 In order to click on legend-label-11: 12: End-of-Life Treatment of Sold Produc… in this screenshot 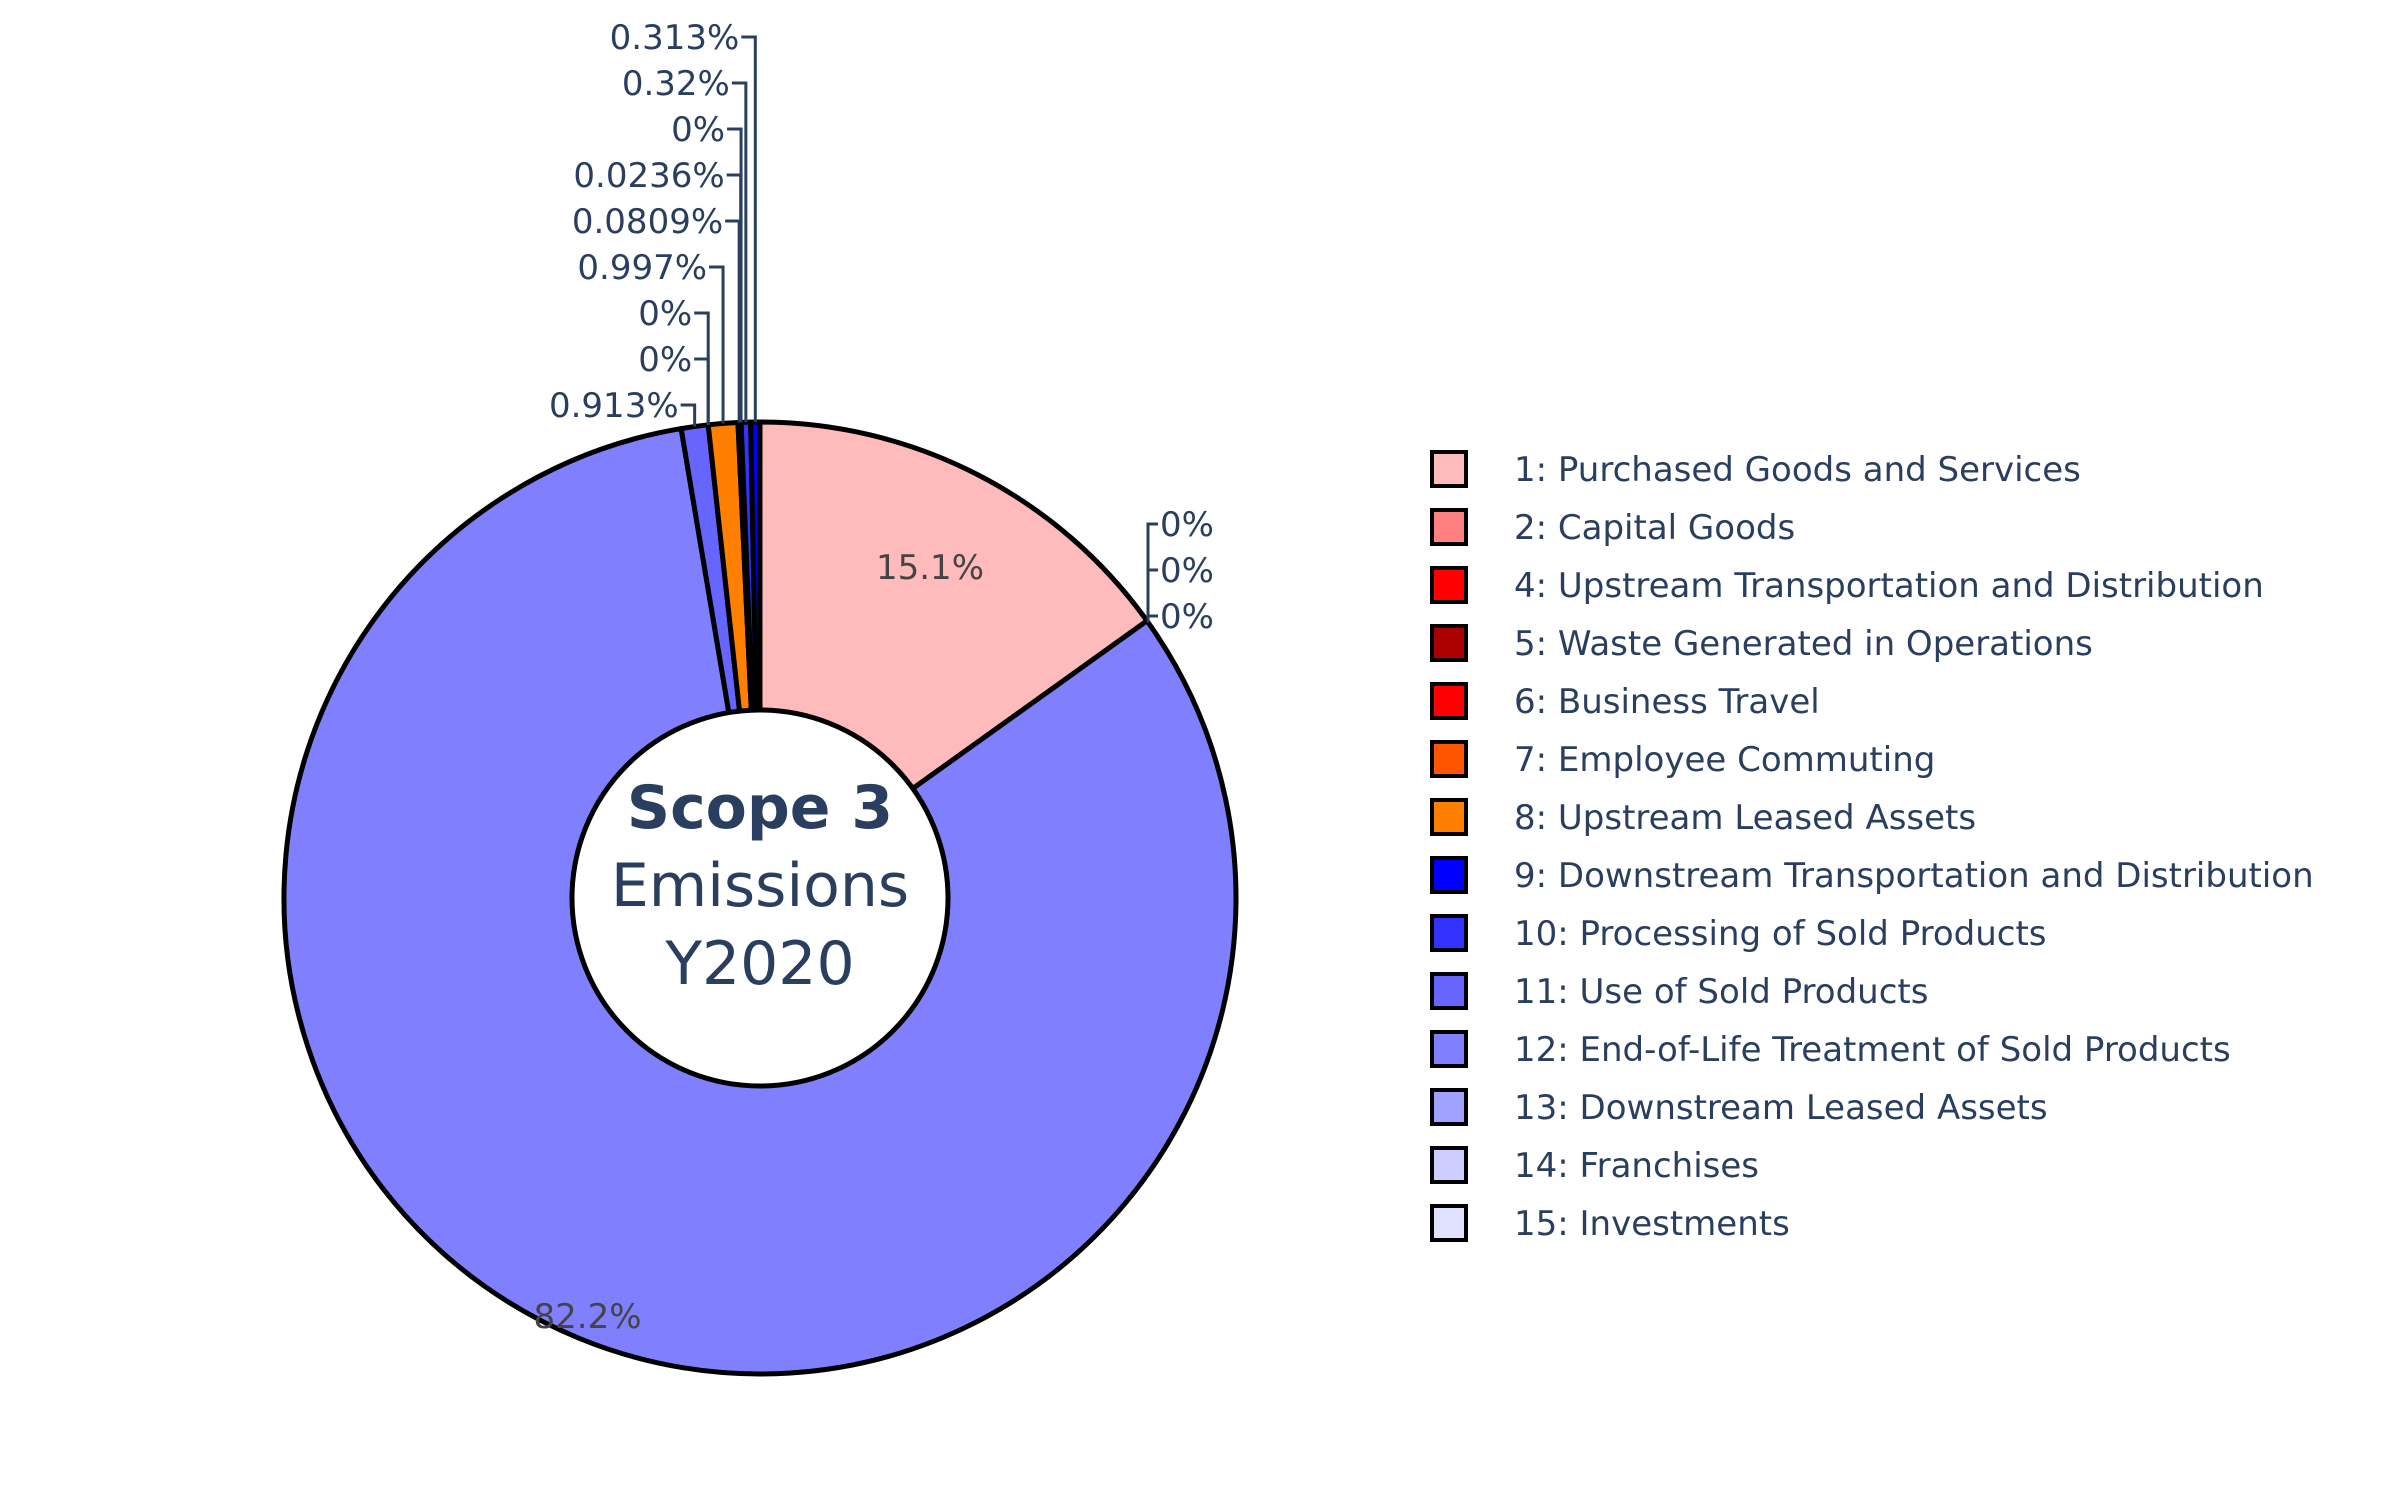, I will do `click(1872, 1050)`.